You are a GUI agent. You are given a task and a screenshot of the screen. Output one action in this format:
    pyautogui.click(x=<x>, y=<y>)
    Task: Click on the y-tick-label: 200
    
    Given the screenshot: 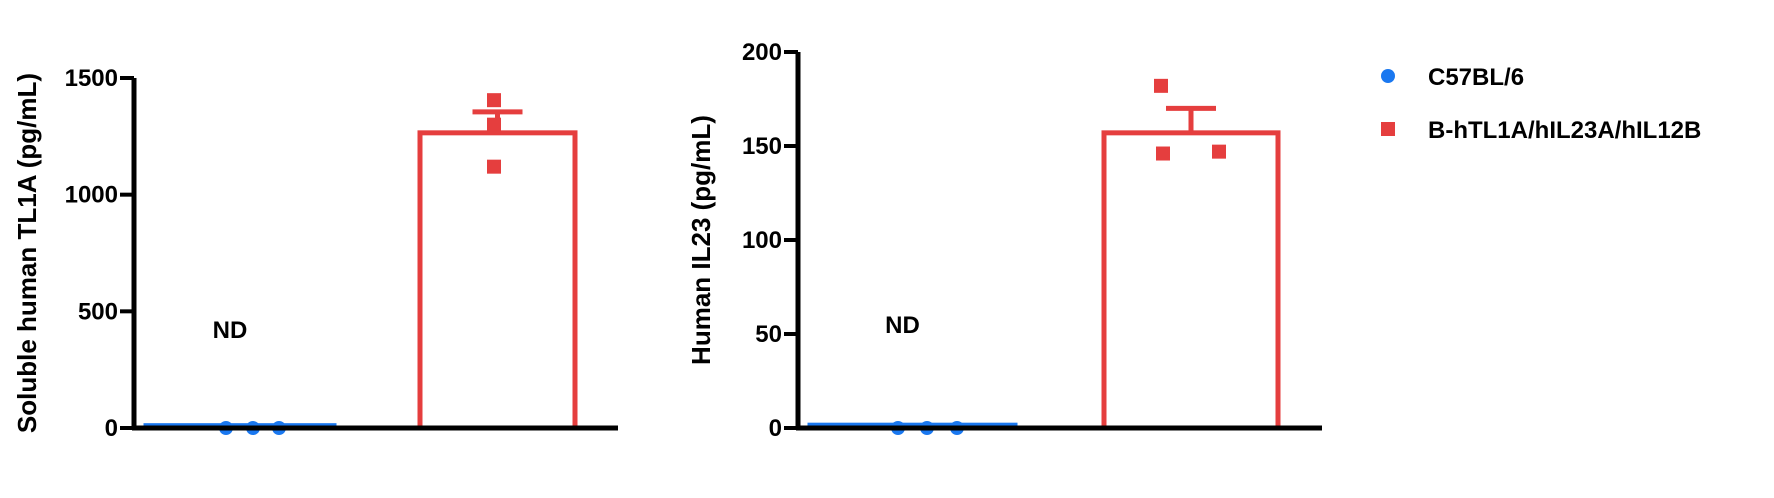 What is the action you would take?
    pyautogui.click(x=762, y=52)
    